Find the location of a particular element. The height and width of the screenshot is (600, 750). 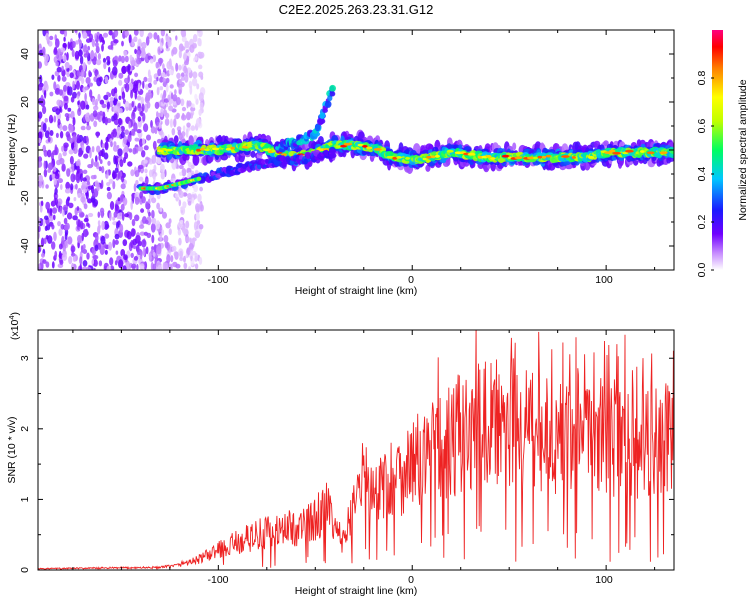

svg-text: (x104) is located at coordinates (14, 326).